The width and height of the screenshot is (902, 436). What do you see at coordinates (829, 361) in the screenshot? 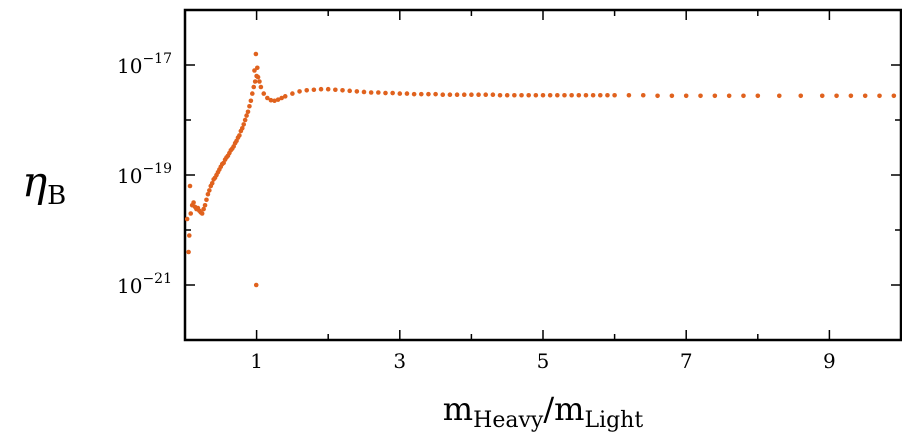
I see `x-tick-label: 9` at bounding box center [829, 361].